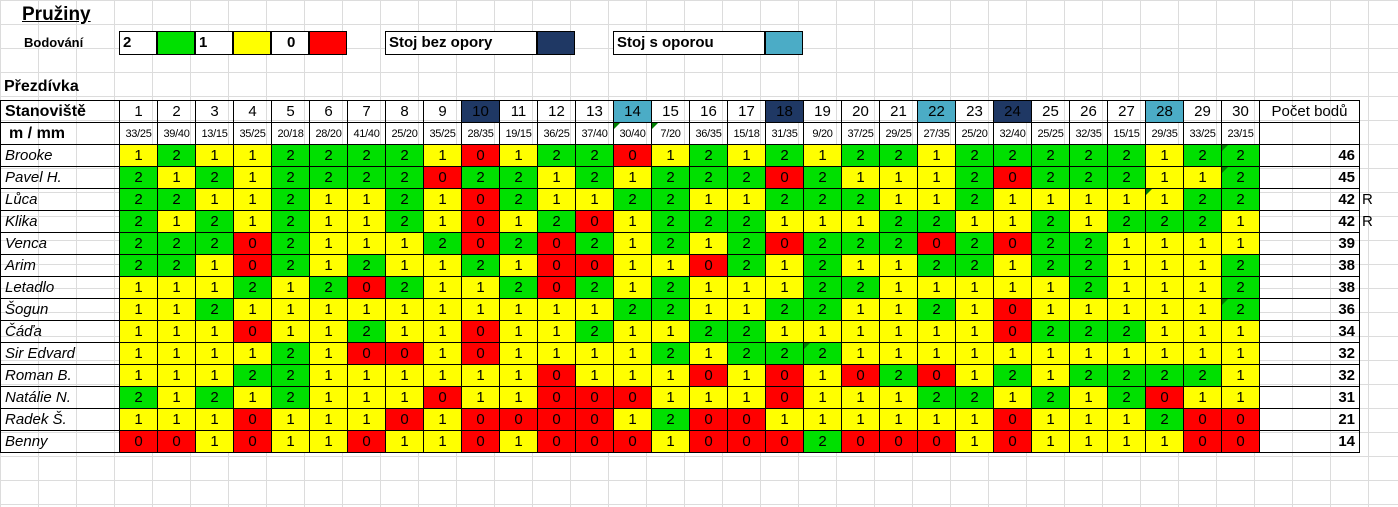 Image resolution: width=1398 pixels, height=507 pixels. What do you see at coordinates (60, 265) in the screenshot?
I see `player-name: Arim` at bounding box center [60, 265].